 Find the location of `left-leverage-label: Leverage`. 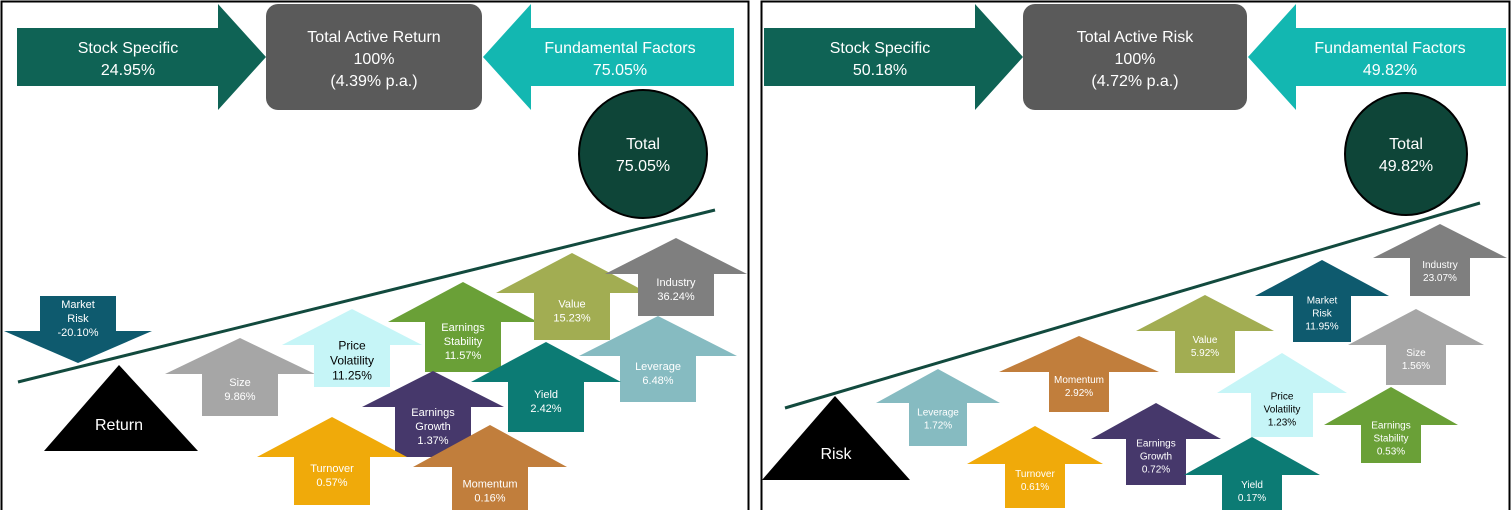

left-leverage-label: Leverage is located at coordinates (658, 367).